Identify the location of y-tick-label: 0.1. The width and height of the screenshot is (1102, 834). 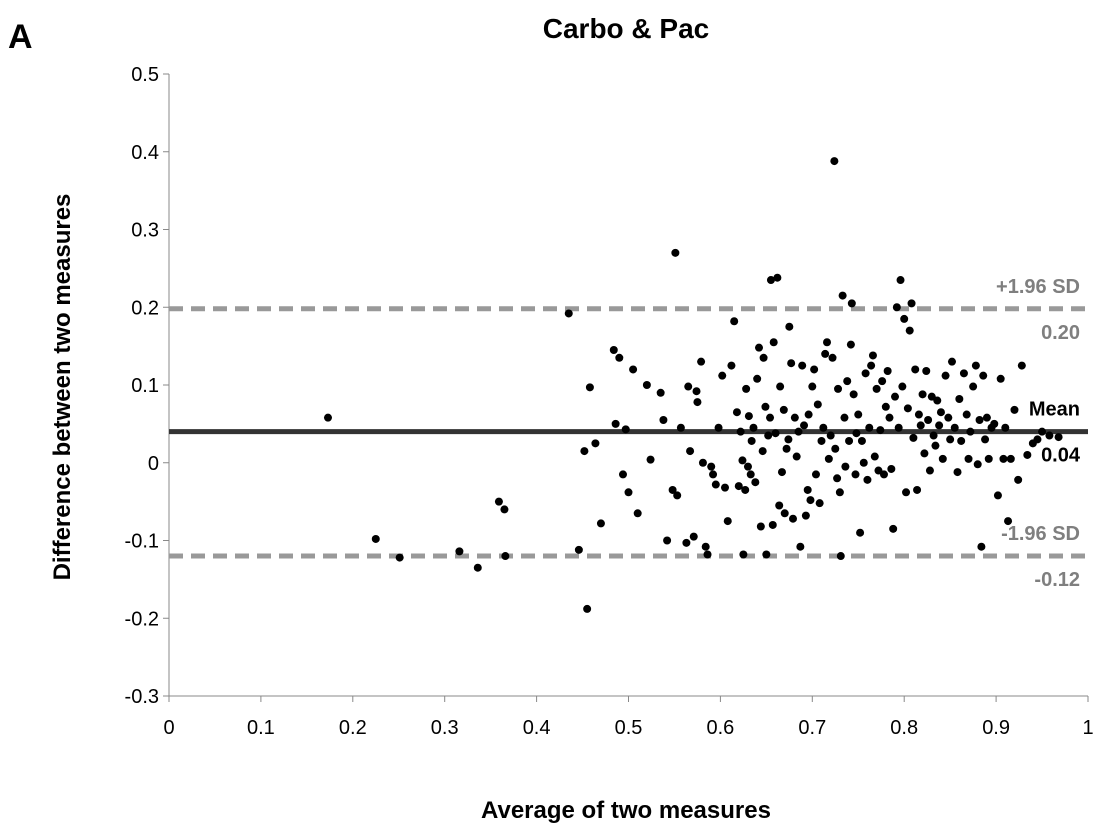
(145, 386).